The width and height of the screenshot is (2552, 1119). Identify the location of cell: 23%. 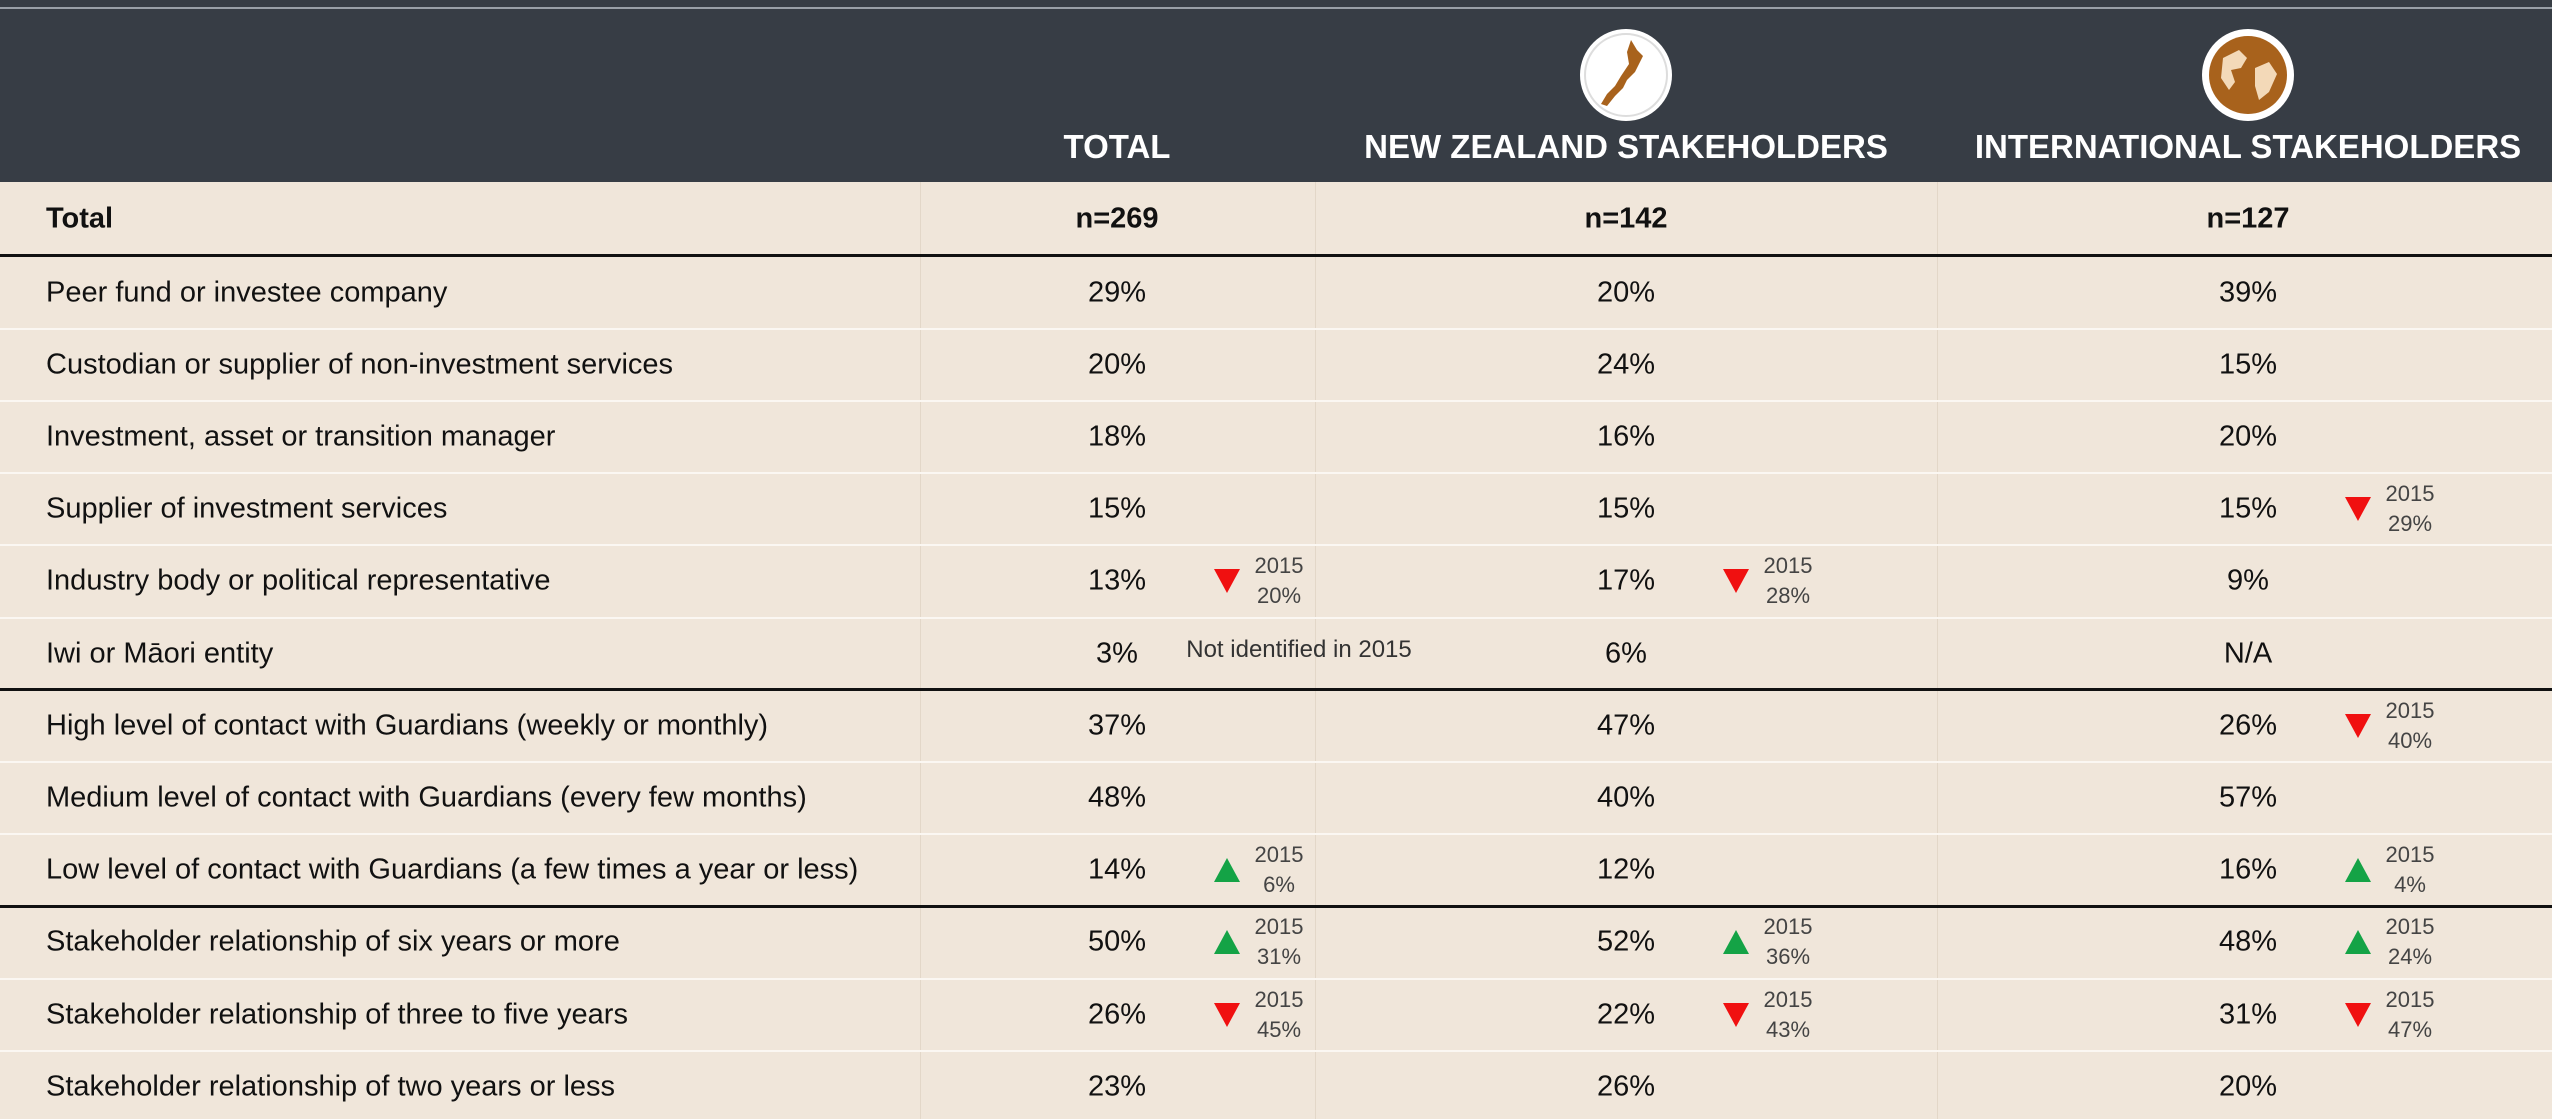
(1117, 1086).